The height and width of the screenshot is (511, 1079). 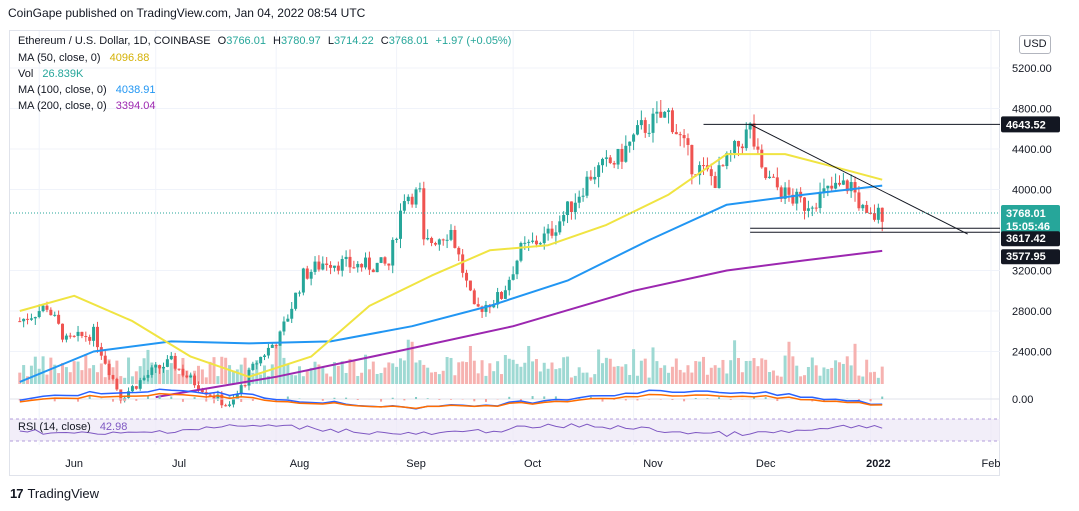 I want to click on legend-close: 3768.01, so click(x=408, y=41).